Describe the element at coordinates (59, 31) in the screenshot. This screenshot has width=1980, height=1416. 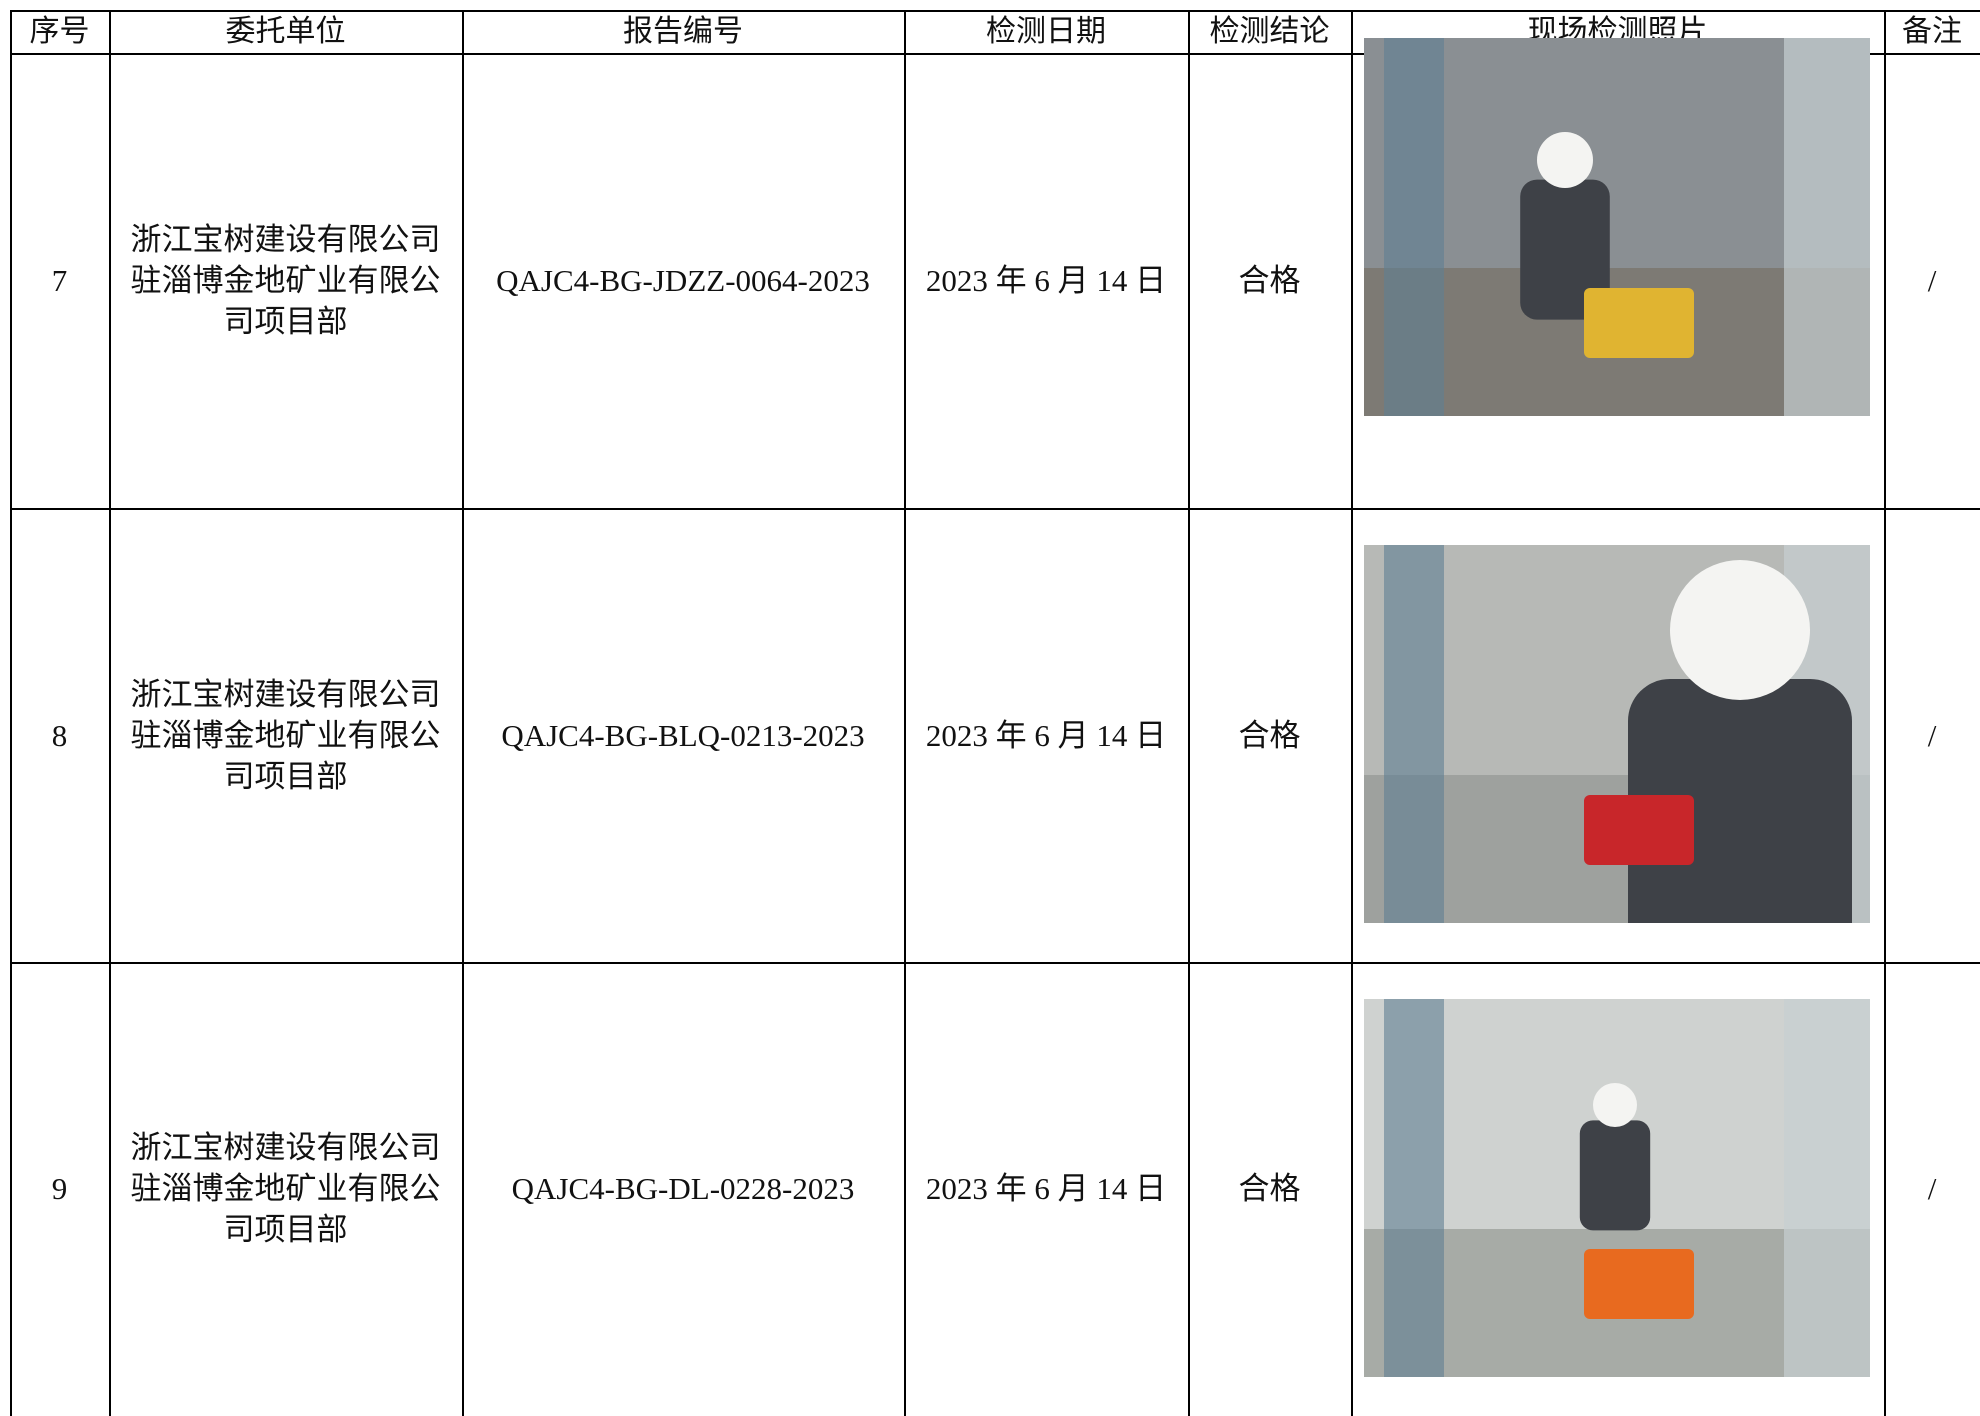
I see `header-cell: 序号` at that location.